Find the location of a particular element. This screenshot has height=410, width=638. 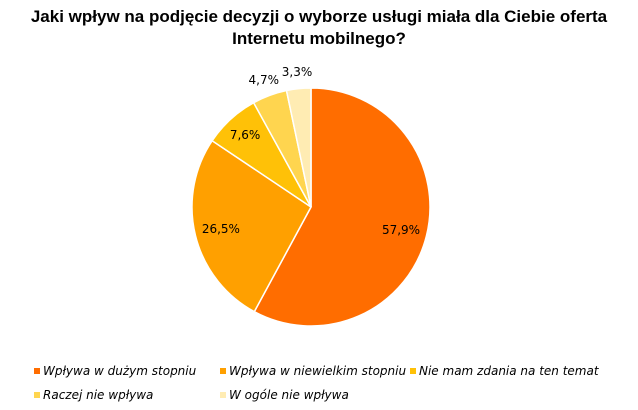

legend-label: Nie mam zdania na ten temat is located at coordinates (509, 371).